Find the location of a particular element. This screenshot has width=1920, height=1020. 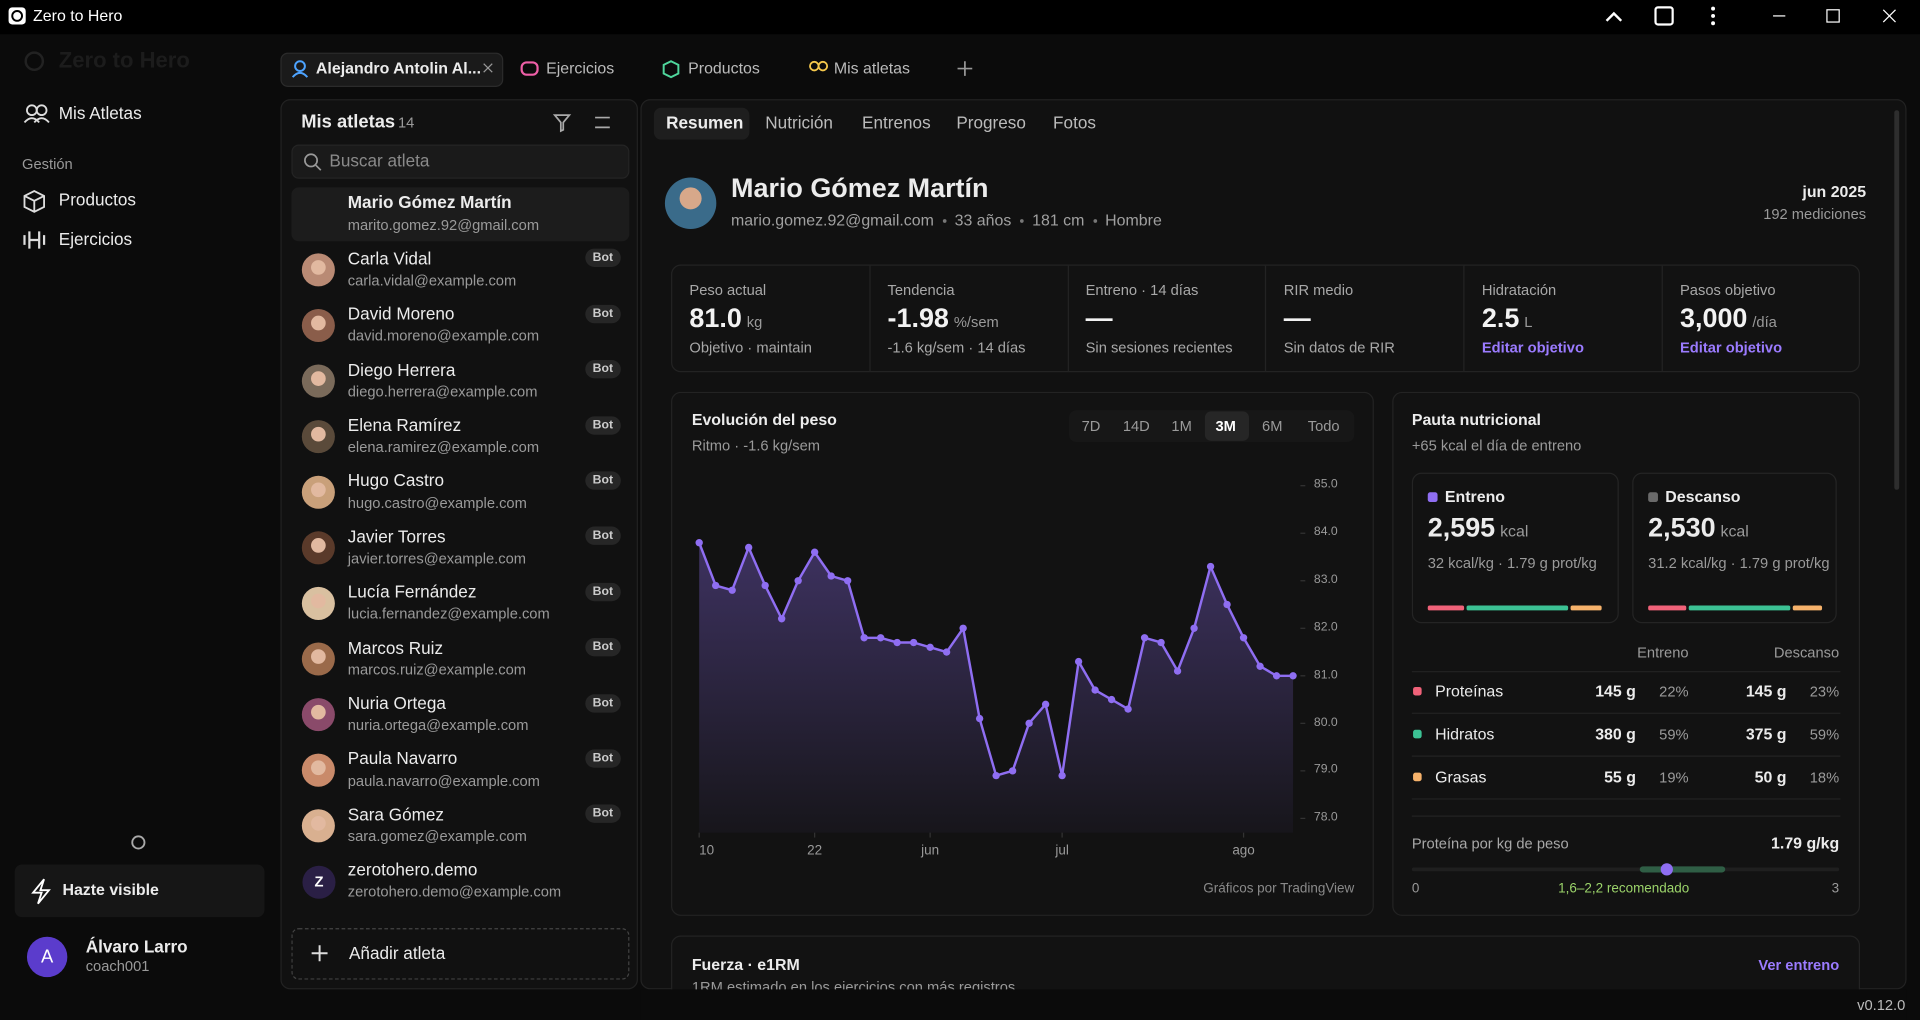

x-tick-label: 22 is located at coordinates (815, 851).